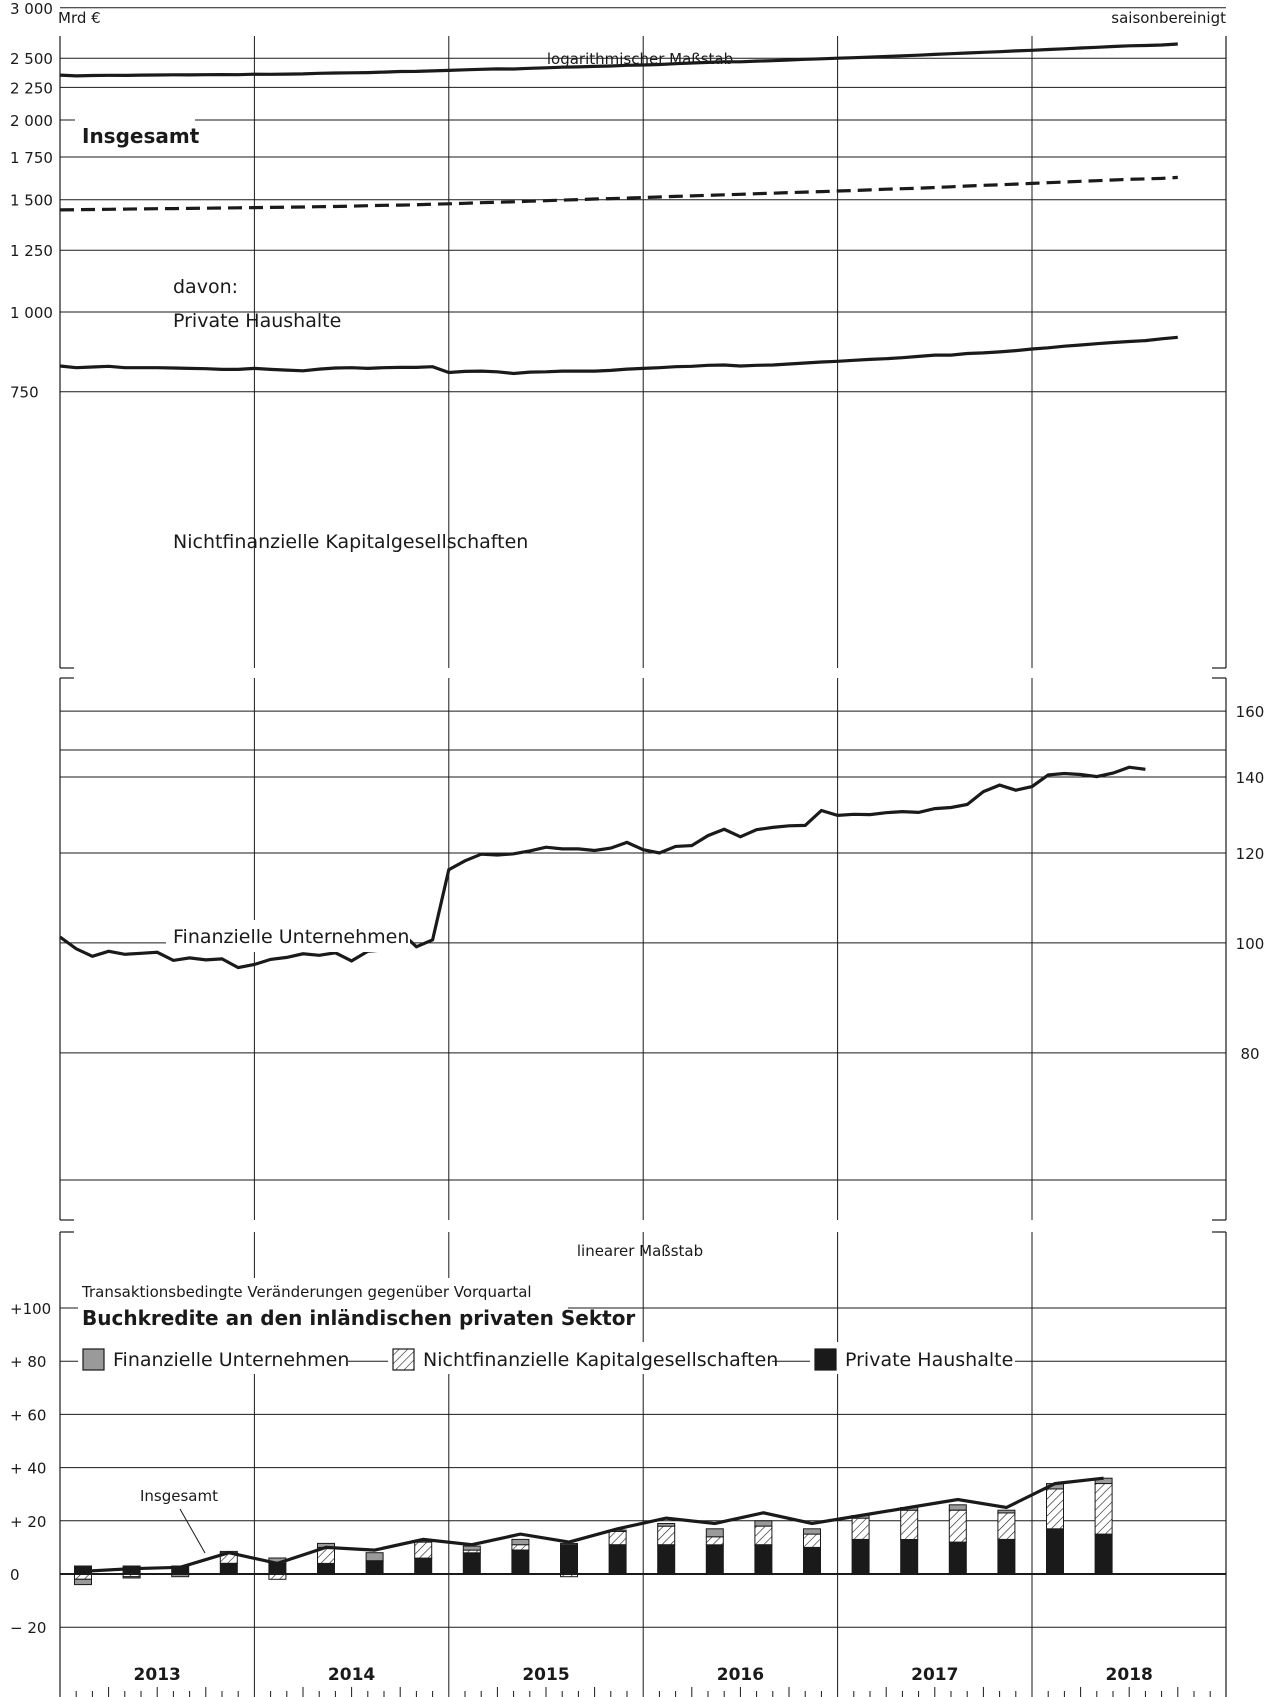  Describe the element at coordinates (31, 313) in the screenshot. I see `y-tick-label-left: 1 000` at that location.